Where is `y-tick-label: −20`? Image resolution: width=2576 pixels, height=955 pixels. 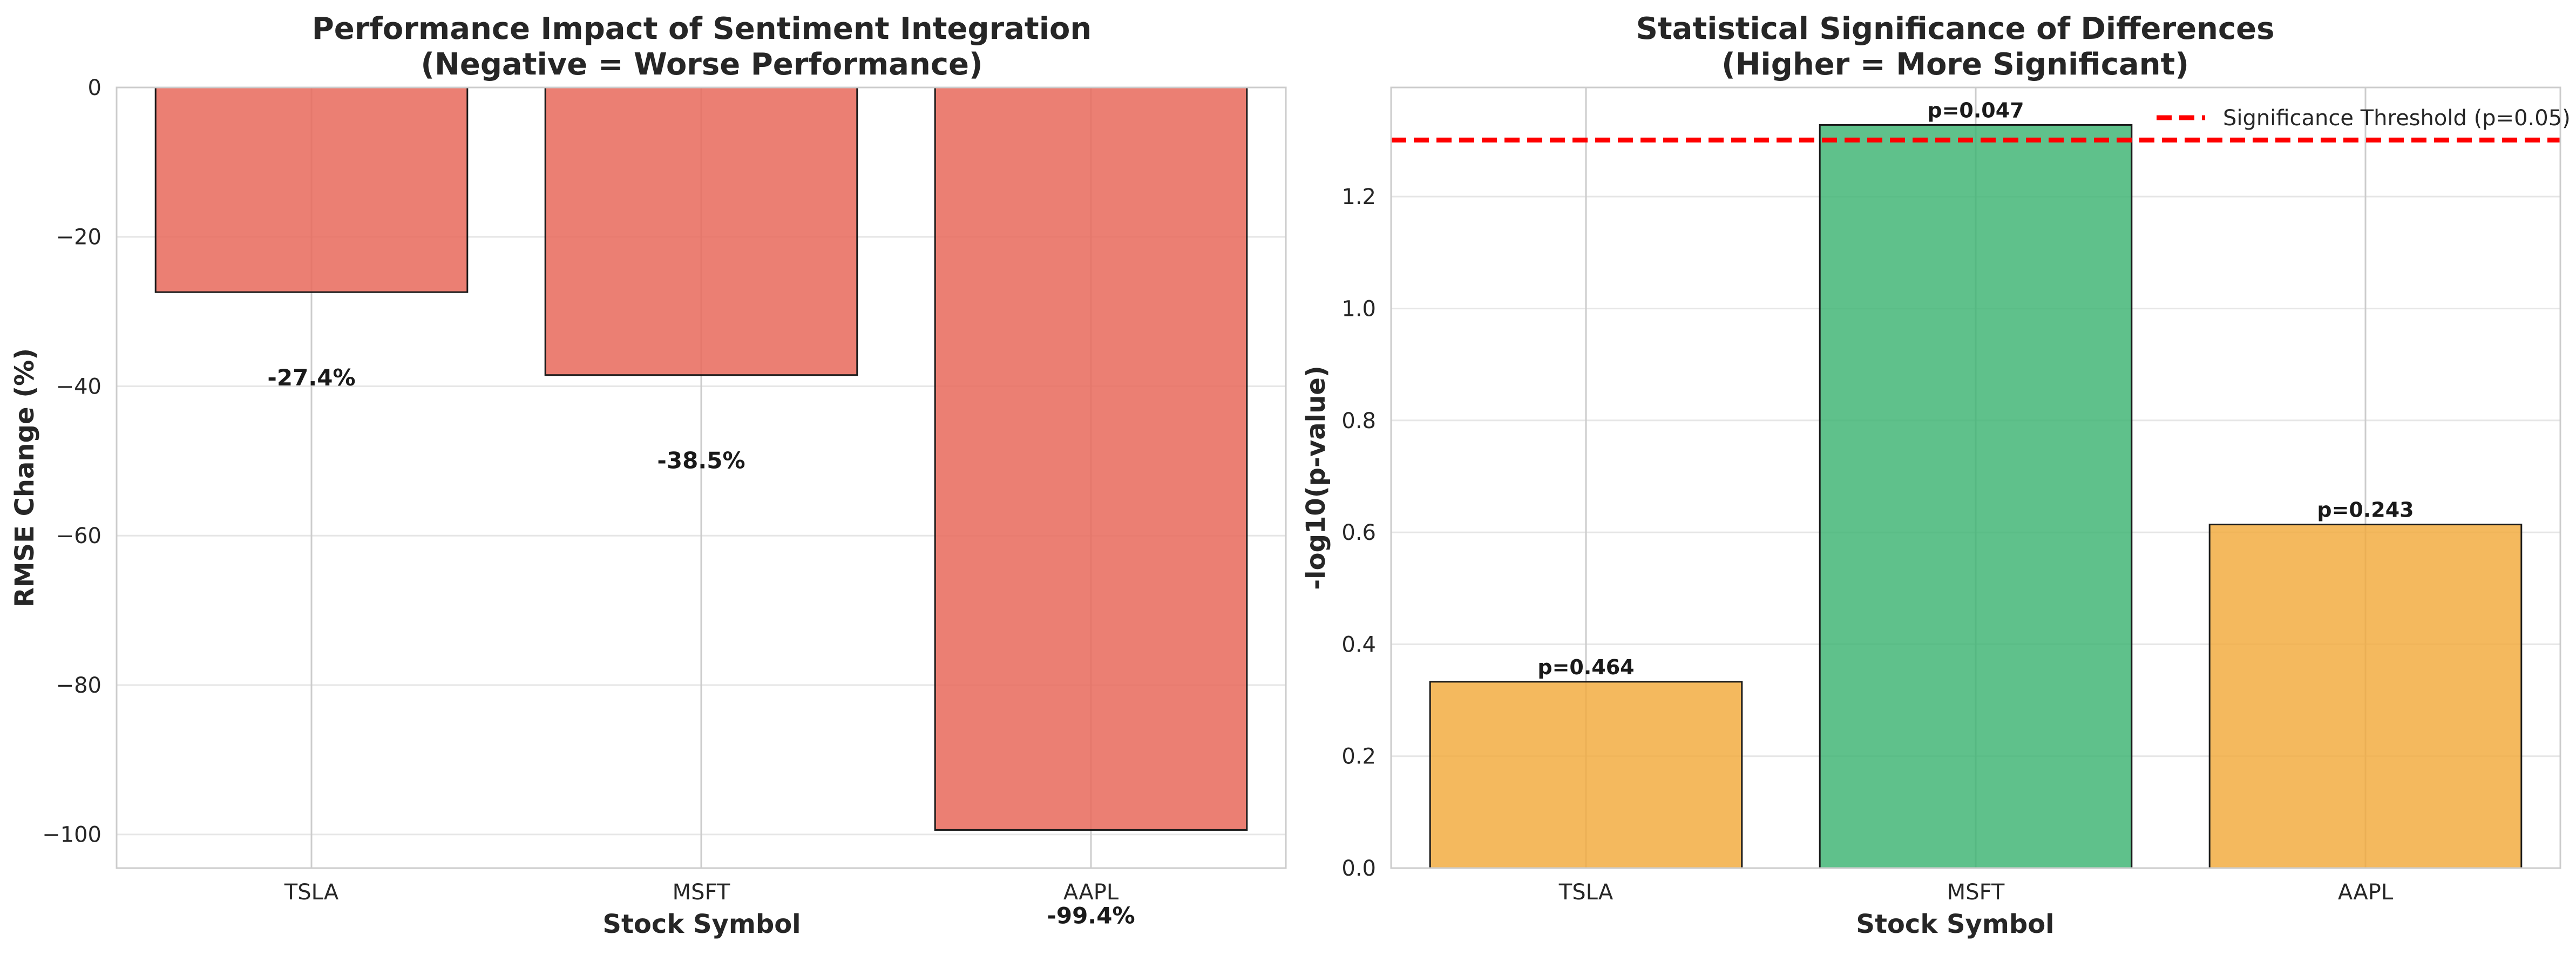 y-tick-label: −20 is located at coordinates (78, 237).